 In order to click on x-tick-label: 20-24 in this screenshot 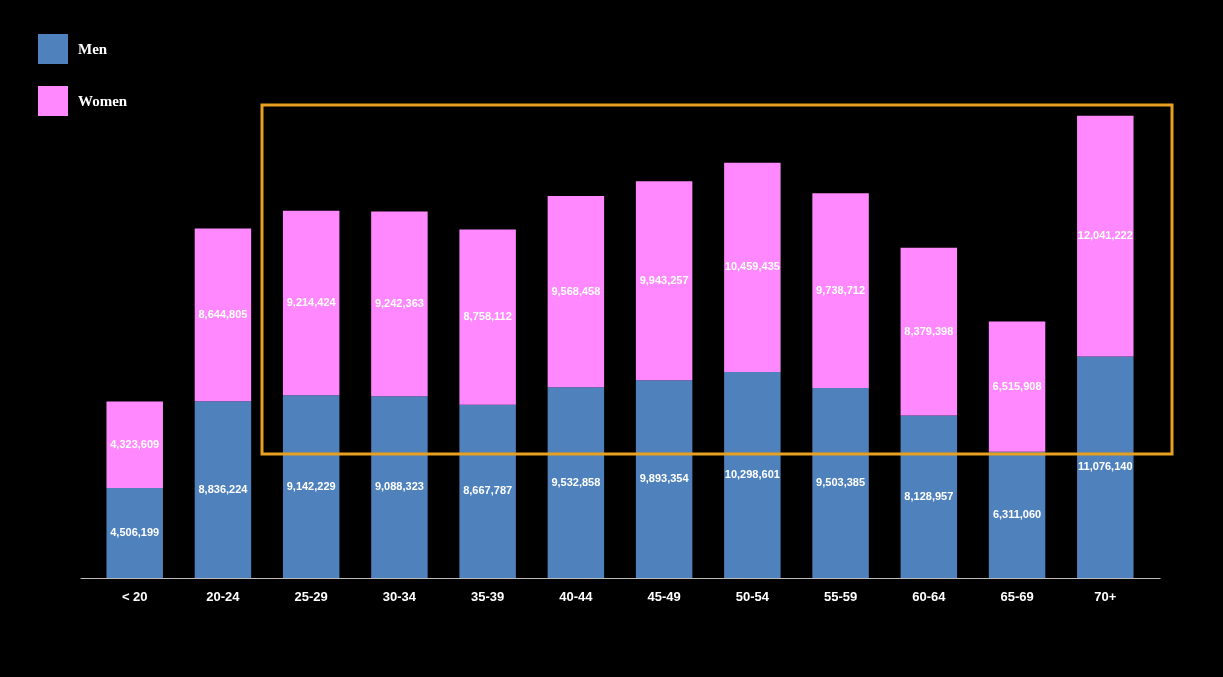, I will do `click(223, 596)`.